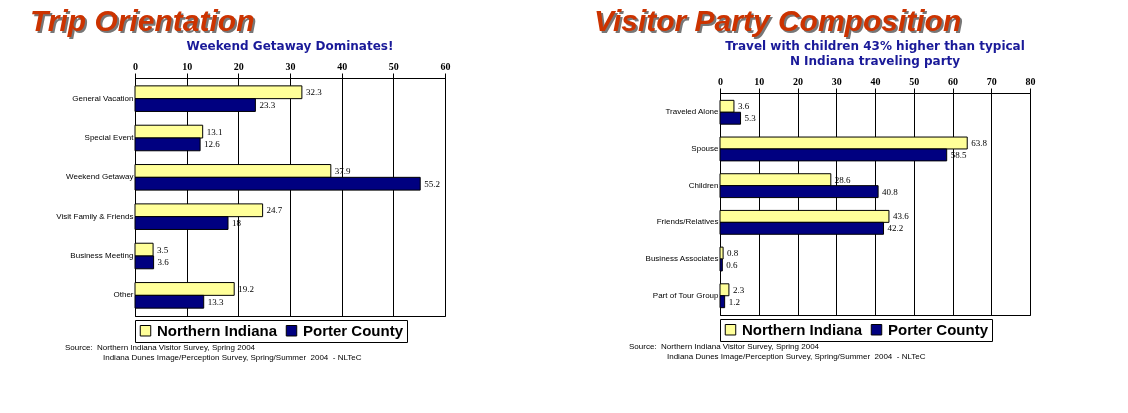  What do you see at coordinates (778, 21) in the screenshot?
I see `chart-title: Visitor Party Composition` at bounding box center [778, 21].